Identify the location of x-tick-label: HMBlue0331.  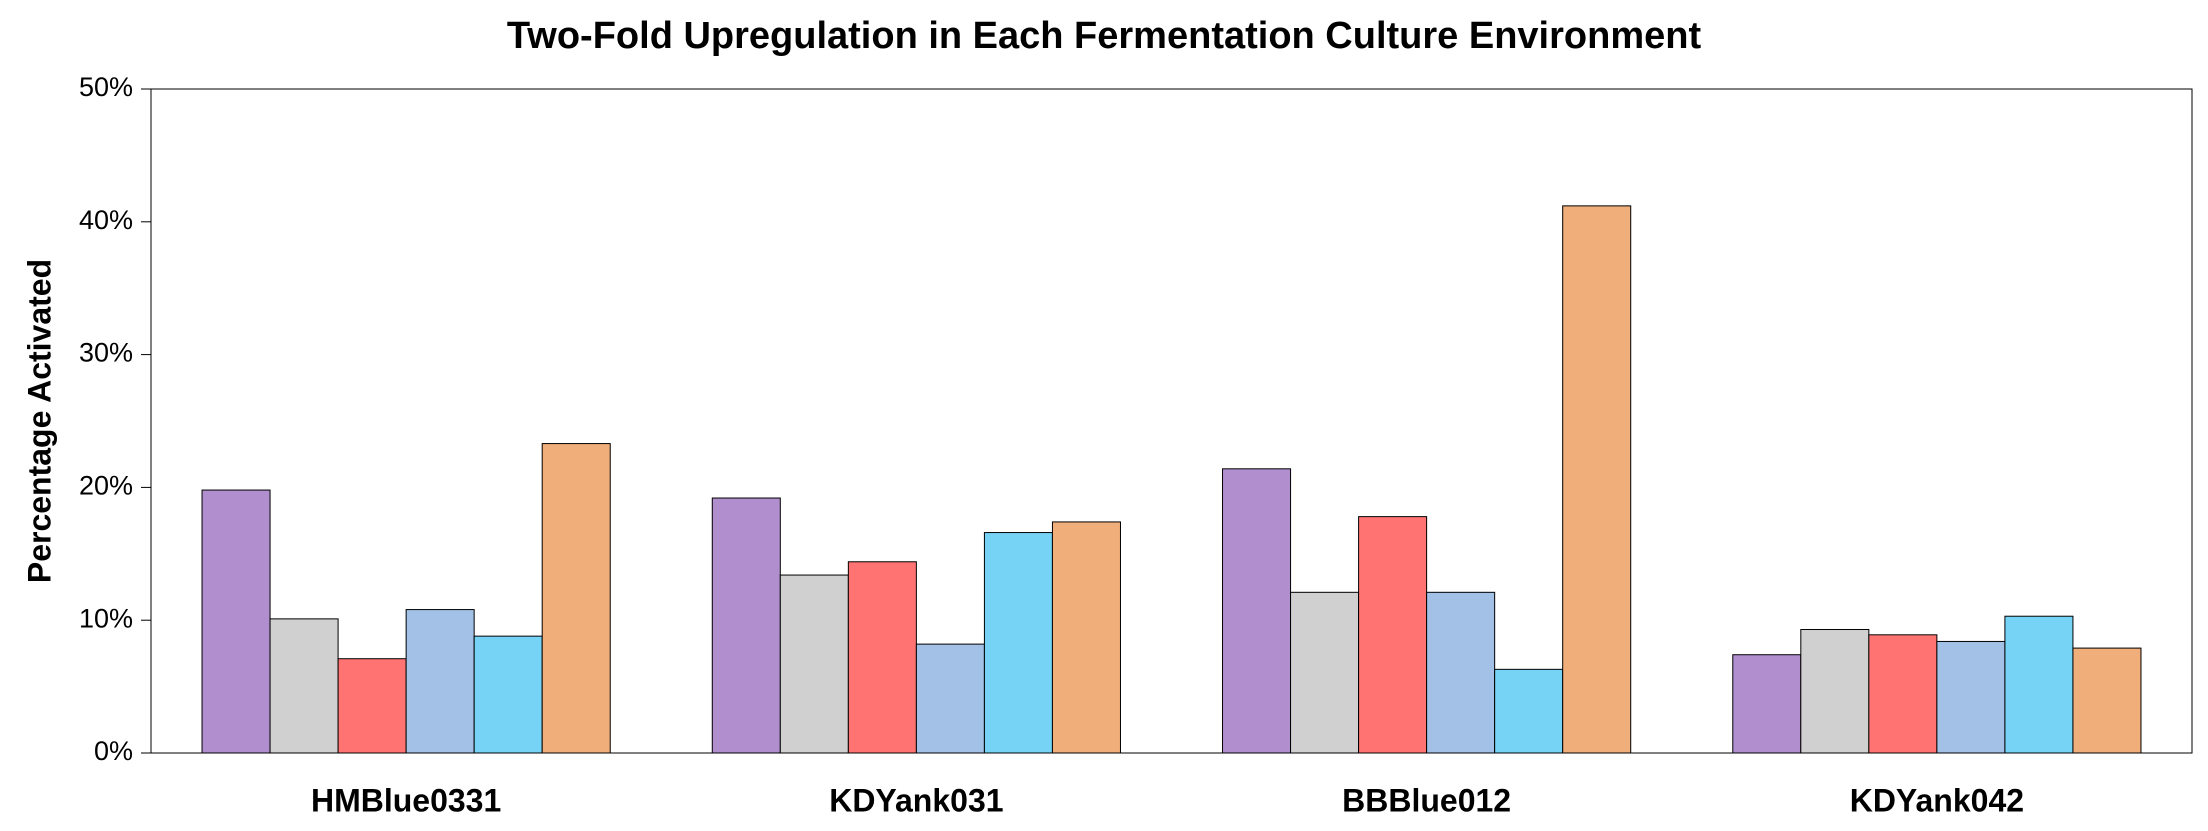
(406, 800).